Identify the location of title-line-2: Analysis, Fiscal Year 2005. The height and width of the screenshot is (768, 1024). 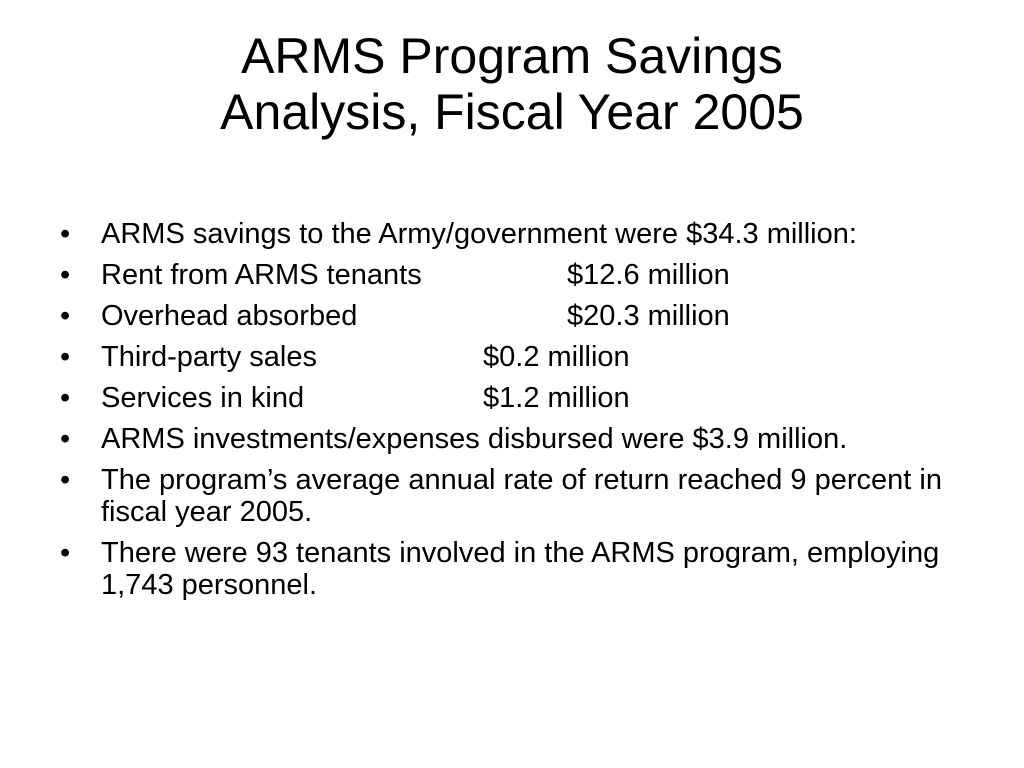
(512, 112).